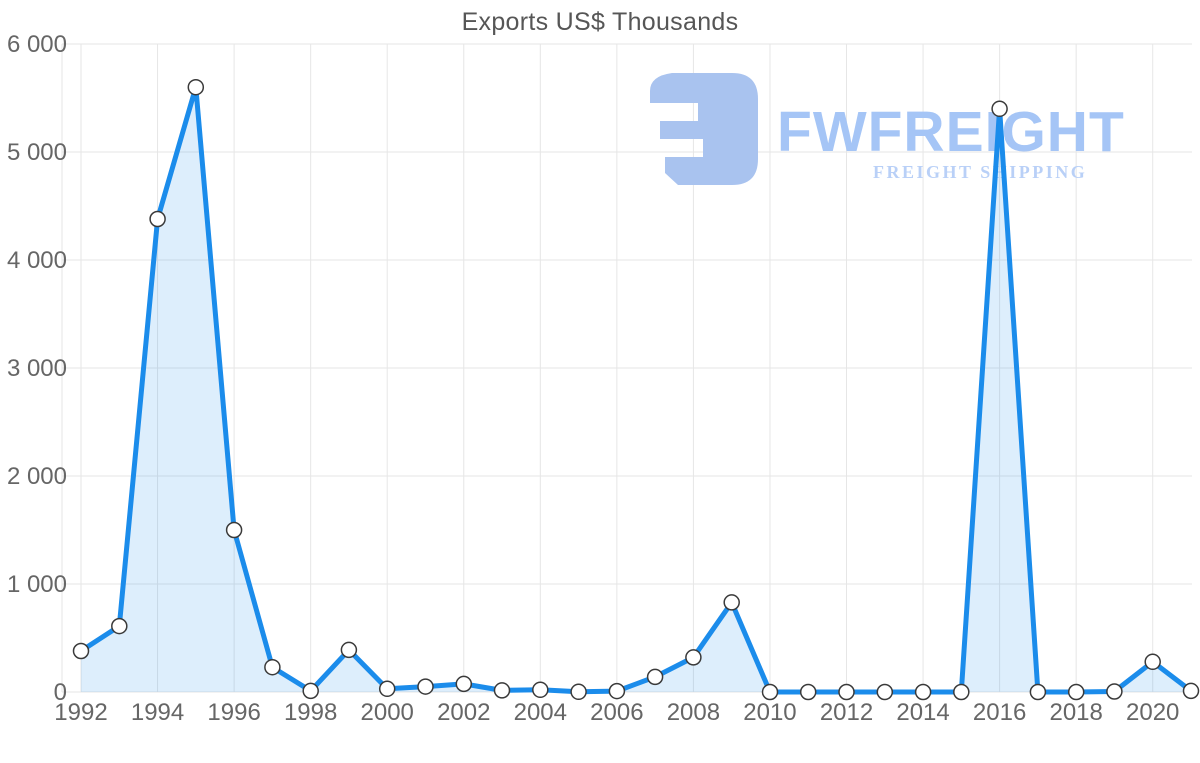  Describe the element at coordinates (387, 689) in the screenshot. I see `data-point-2000` at that location.